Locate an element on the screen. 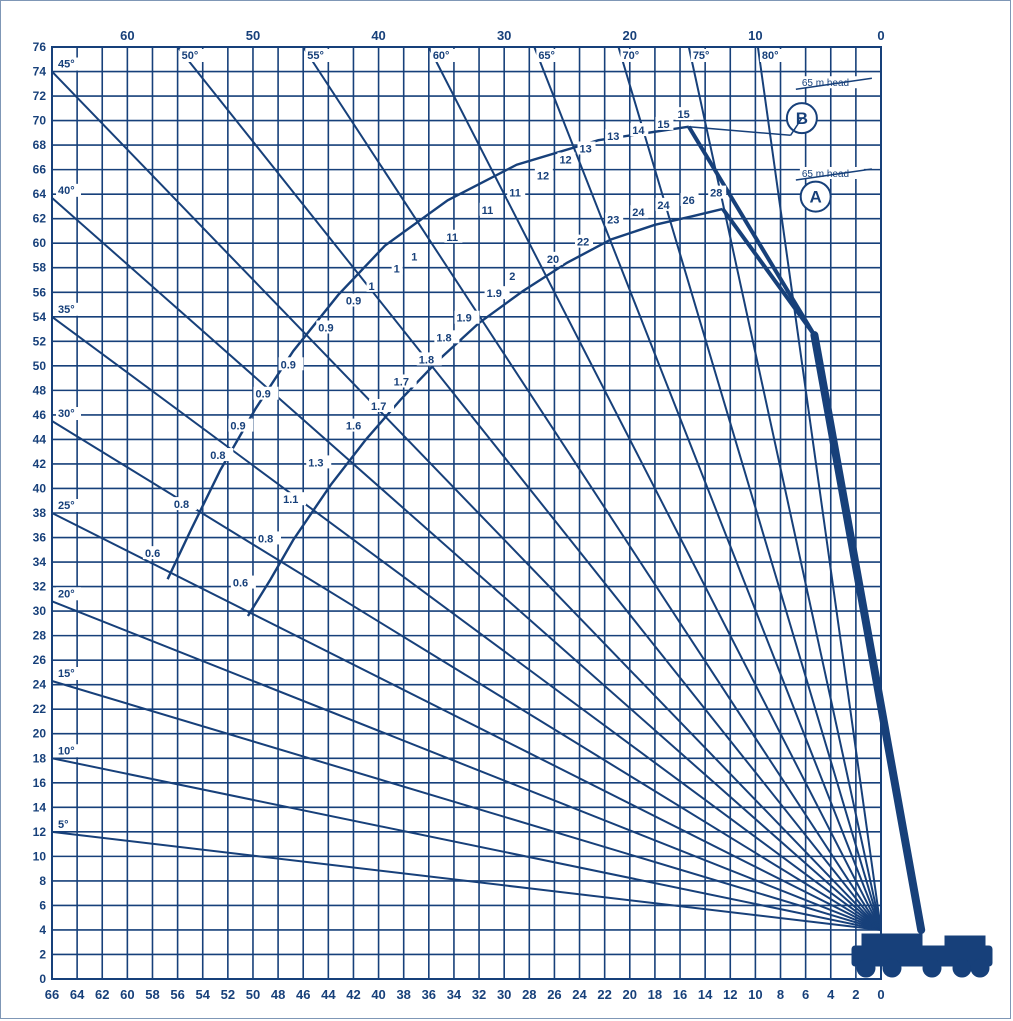  load-value-label: 1.1 is located at coordinates (290, 500).